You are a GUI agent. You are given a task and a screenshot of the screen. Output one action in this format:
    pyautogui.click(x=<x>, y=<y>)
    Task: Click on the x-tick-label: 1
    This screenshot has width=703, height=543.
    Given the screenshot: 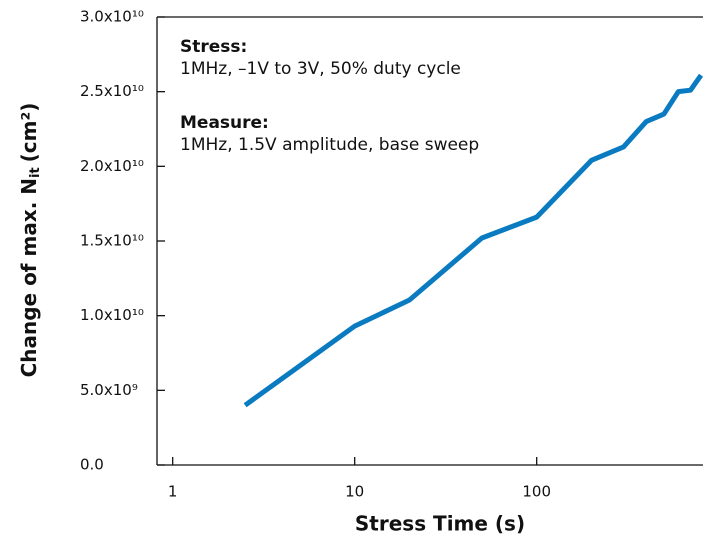 What is the action you would take?
    pyautogui.click(x=173, y=492)
    